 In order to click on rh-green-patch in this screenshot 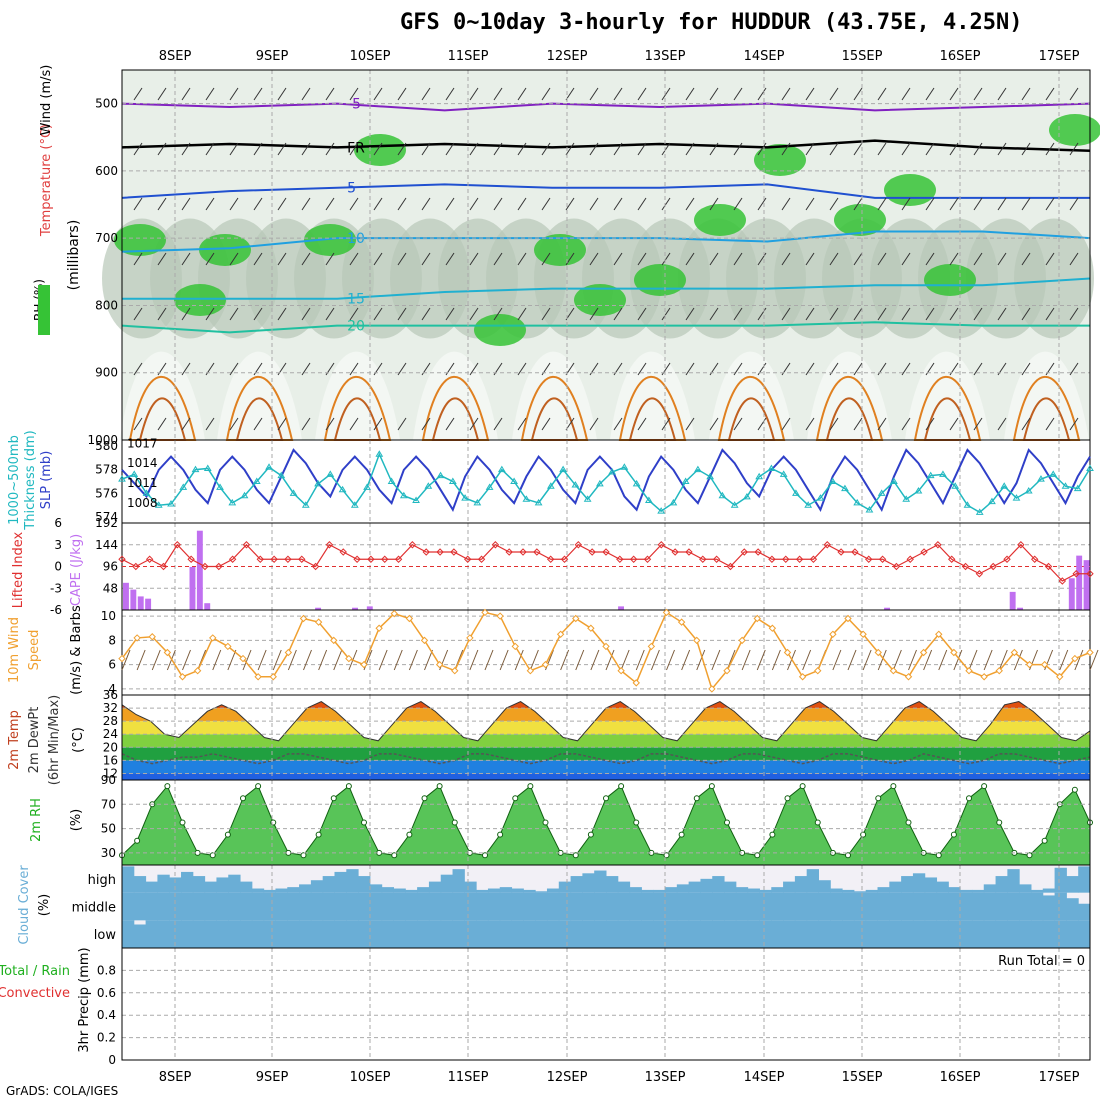, I will do `click(600, 300)`.